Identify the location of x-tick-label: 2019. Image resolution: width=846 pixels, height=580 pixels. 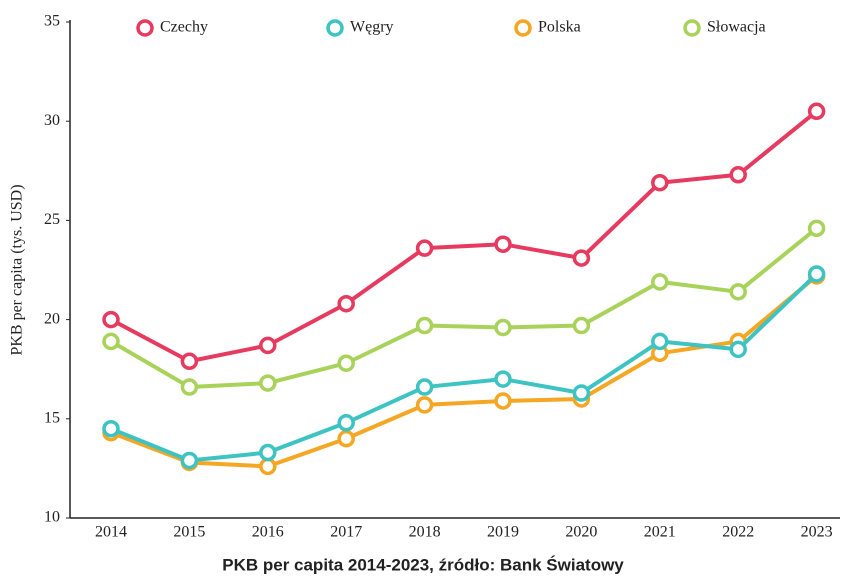
(503, 532).